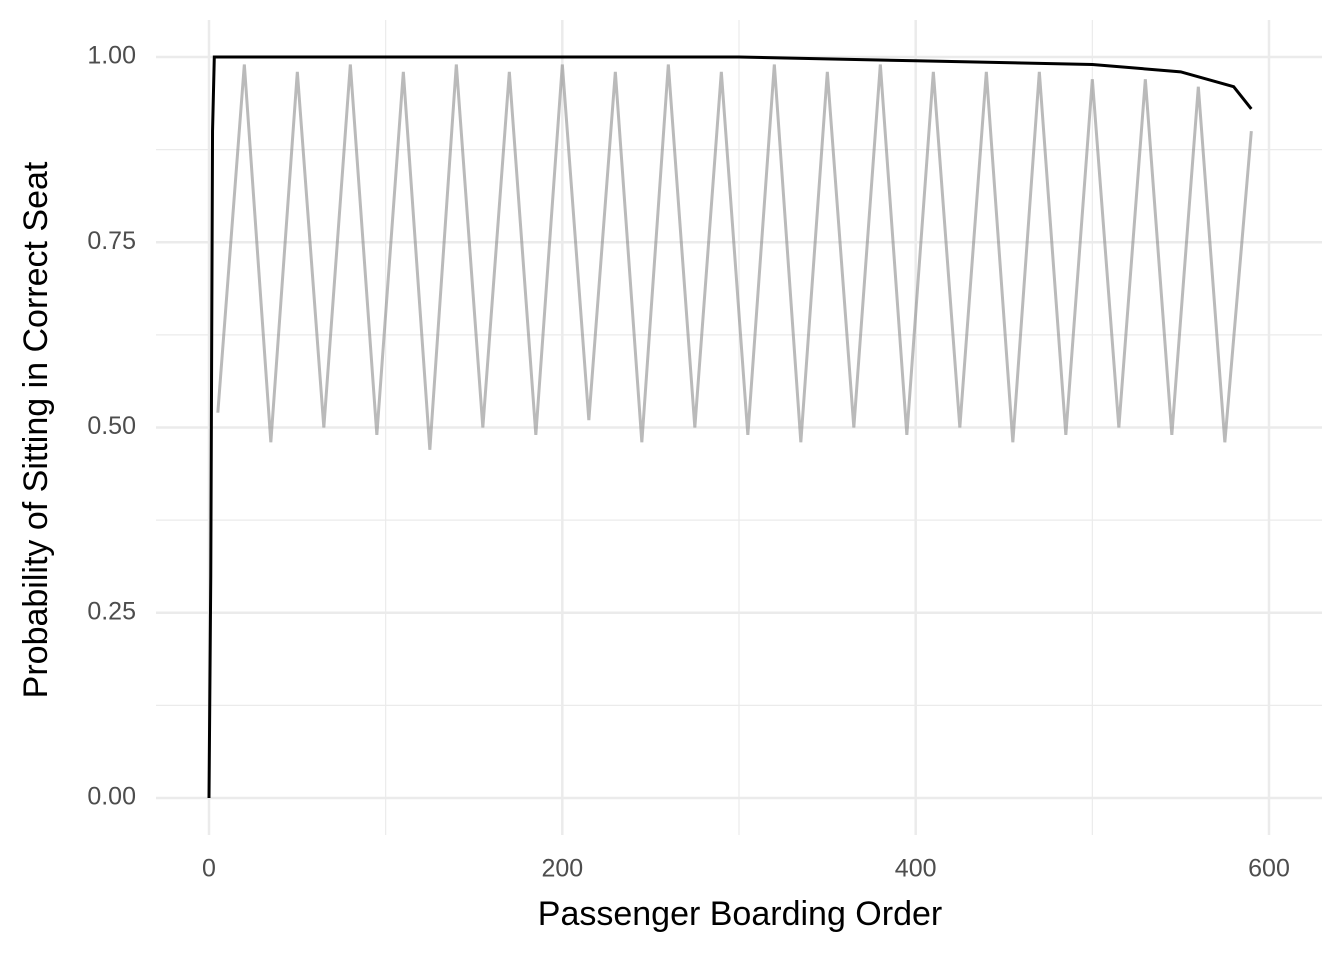  What do you see at coordinates (111, 56) in the screenshot?
I see `y-tick-label: 1.00` at bounding box center [111, 56].